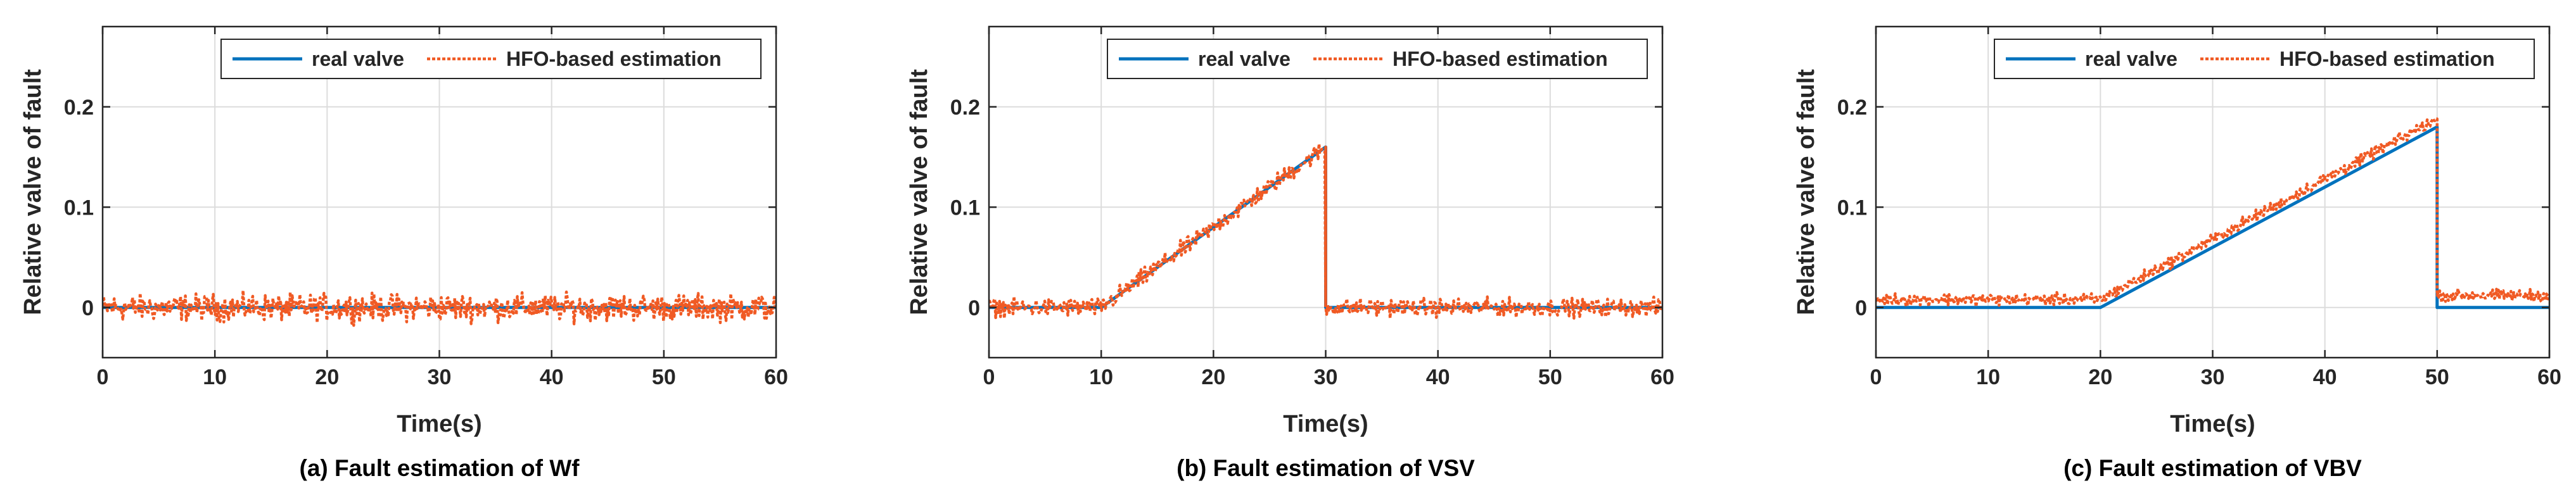 This screenshot has height=495, width=2576. Describe the element at coordinates (2212, 468) in the screenshot. I see `panel-caption: (c) Fault estimation of VBV` at that location.